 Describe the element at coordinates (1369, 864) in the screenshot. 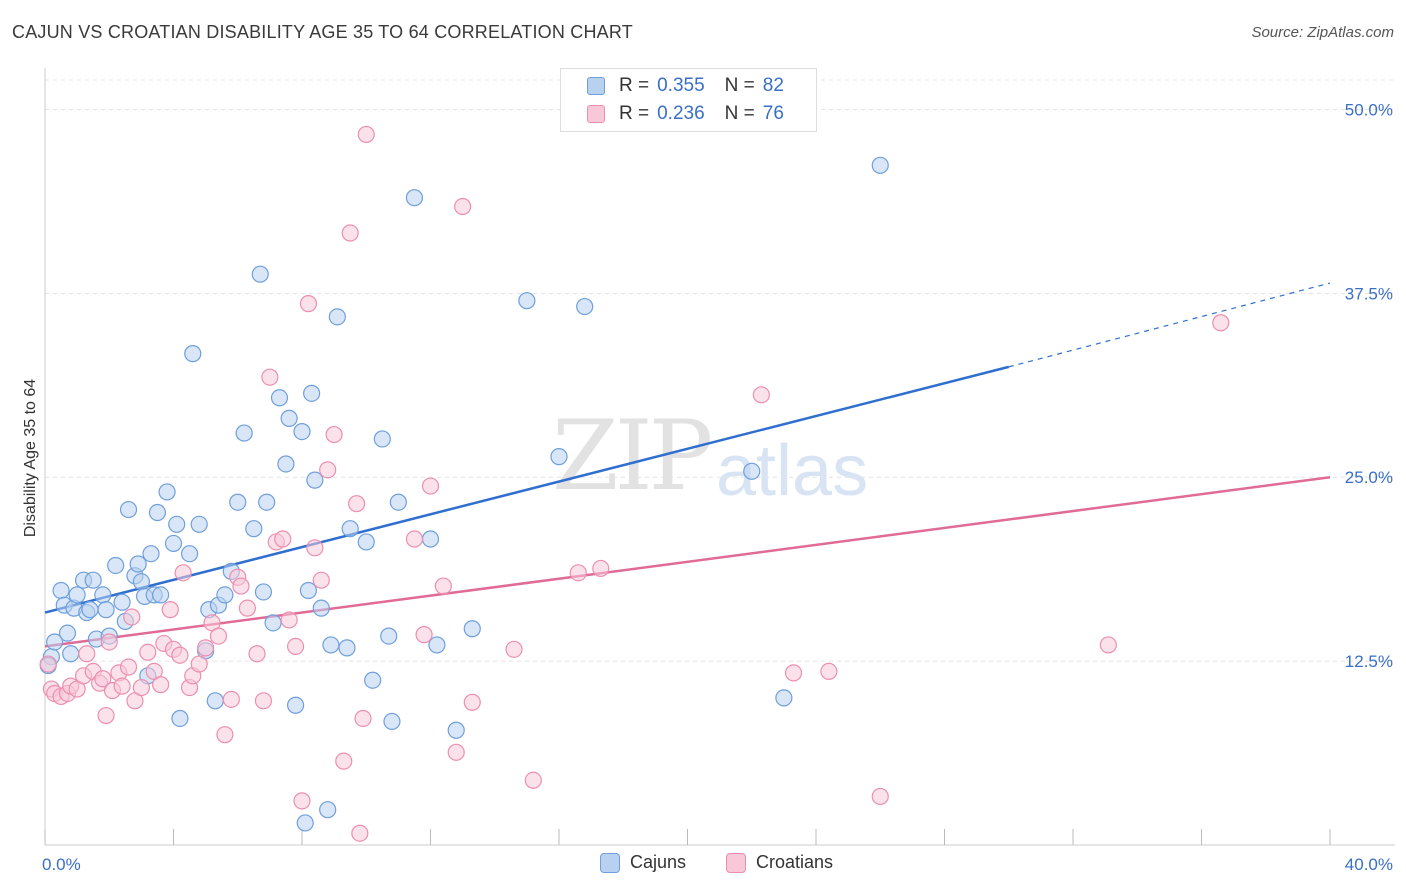

I see `x-tick-label: 40.0%` at that location.